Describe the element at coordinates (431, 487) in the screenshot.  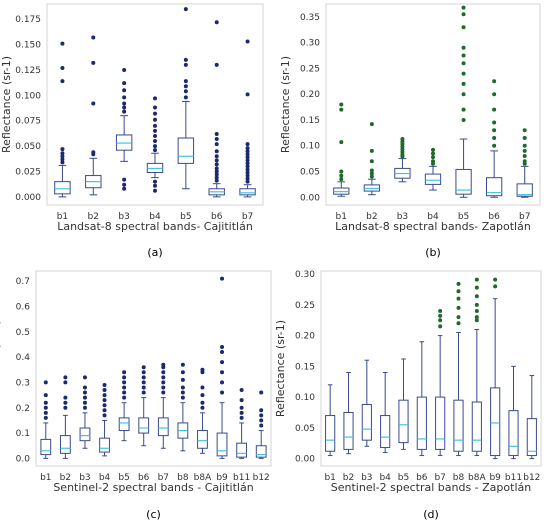
I see `x-axis-label: Sentinel-2 spectral bands - Zapotlán` at that location.